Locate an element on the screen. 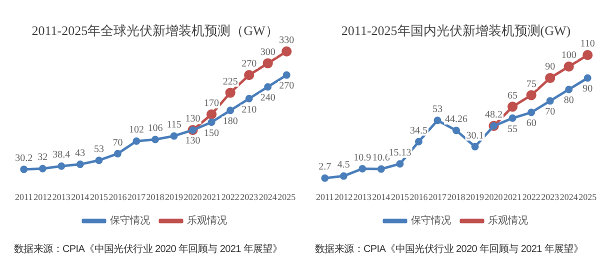 The width and height of the screenshot is (615, 273). data-label: 10.6 is located at coordinates (381, 158).